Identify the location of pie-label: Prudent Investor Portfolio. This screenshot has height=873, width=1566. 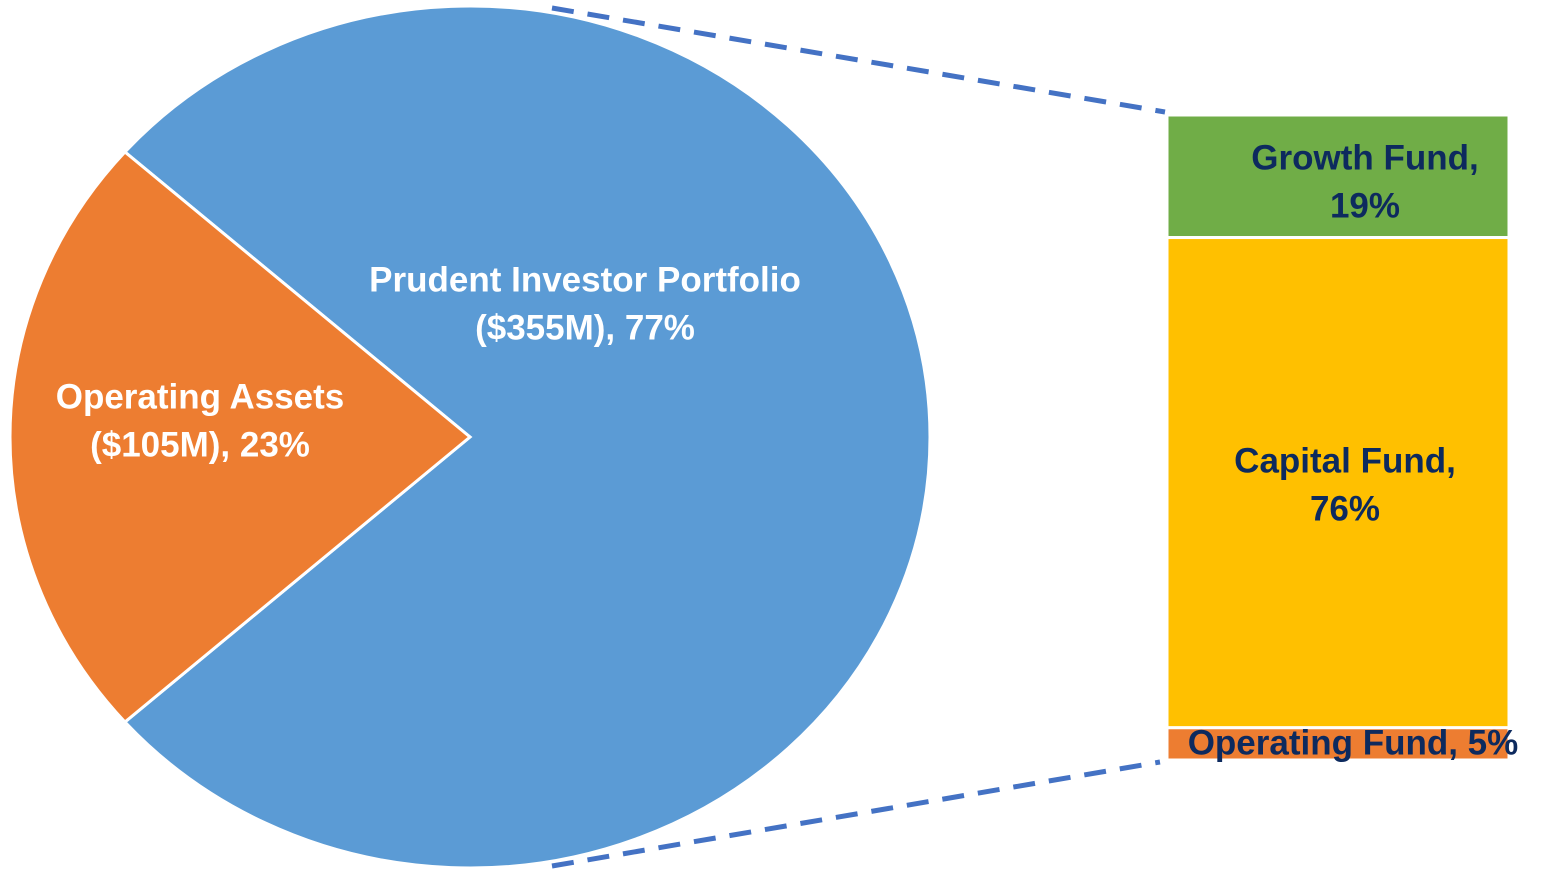
(585, 279).